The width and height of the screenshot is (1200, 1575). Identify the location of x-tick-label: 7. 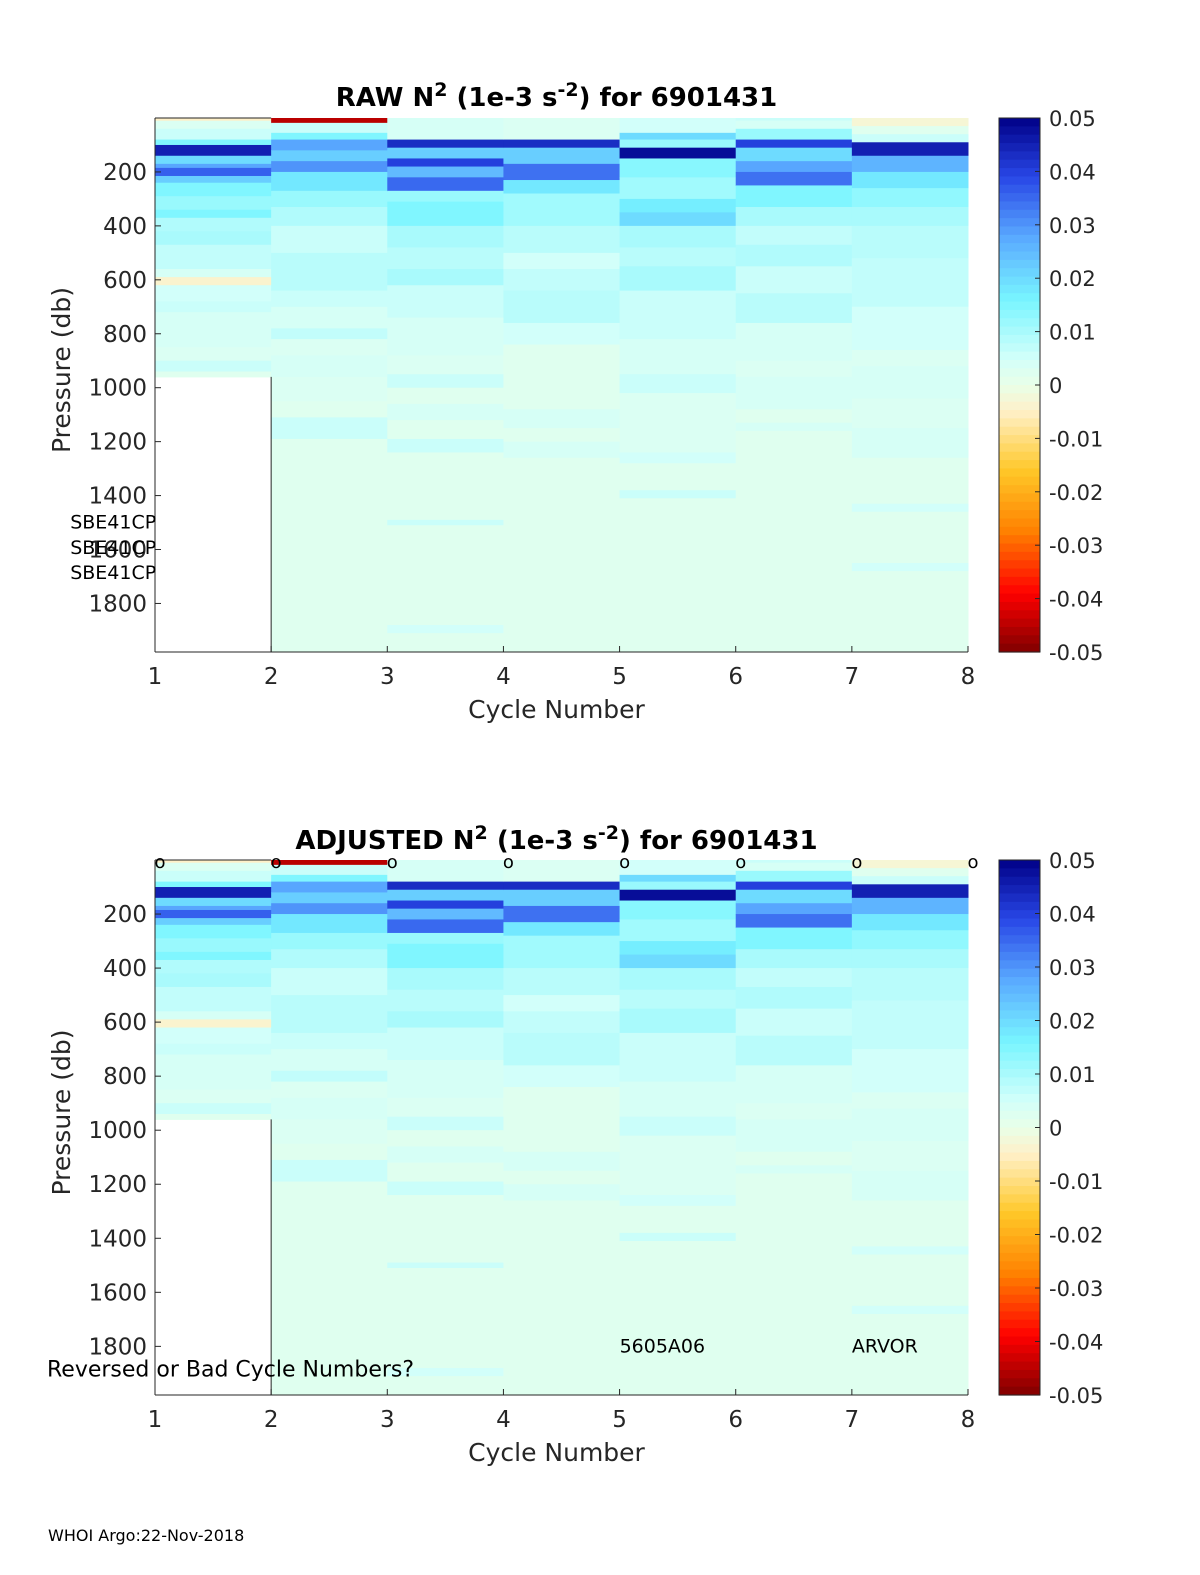
(852, 677).